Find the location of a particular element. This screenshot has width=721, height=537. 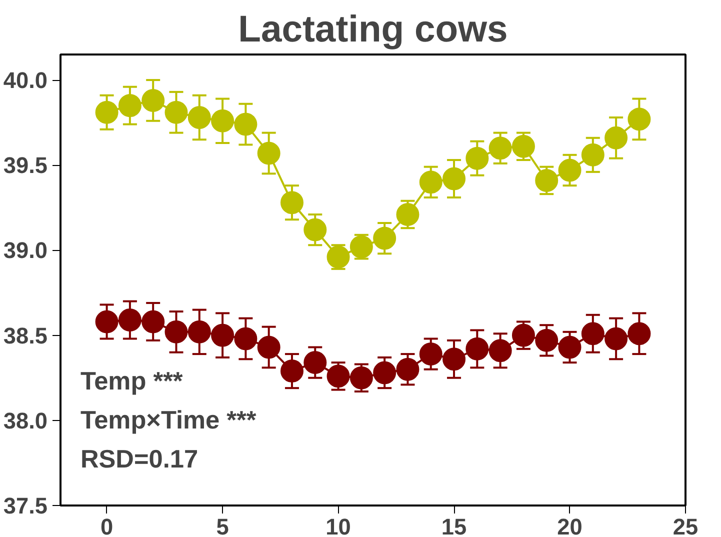

annotation: Temp *** is located at coordinates (131, 382).